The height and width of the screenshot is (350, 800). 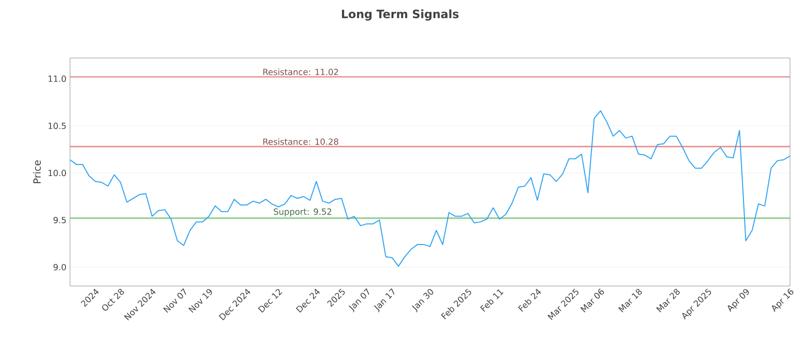 I want to click on ref-line-label: Resistance: 10.28, so click(x=300, y=141).